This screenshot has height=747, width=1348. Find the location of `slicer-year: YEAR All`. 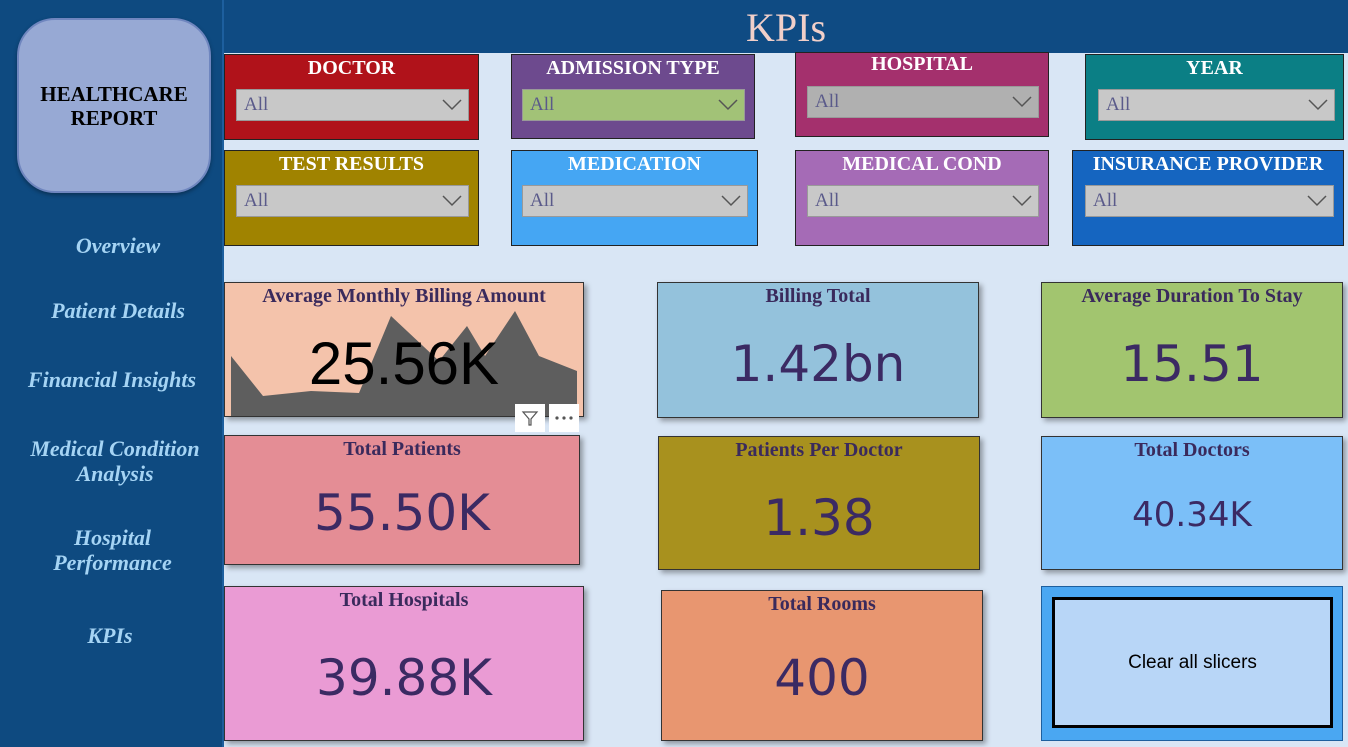

slicer-year: YEAR All is located at coordinates (1214, 97).